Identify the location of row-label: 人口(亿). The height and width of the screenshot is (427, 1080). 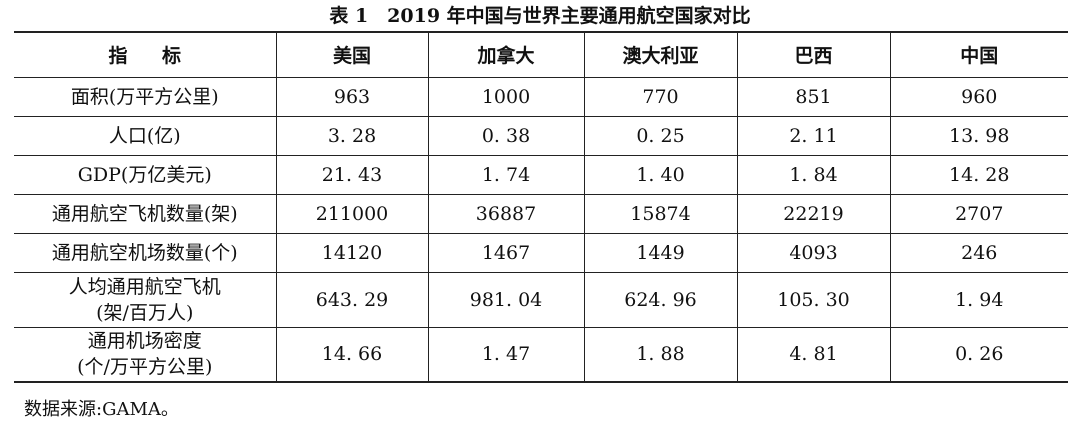
(145, 135).